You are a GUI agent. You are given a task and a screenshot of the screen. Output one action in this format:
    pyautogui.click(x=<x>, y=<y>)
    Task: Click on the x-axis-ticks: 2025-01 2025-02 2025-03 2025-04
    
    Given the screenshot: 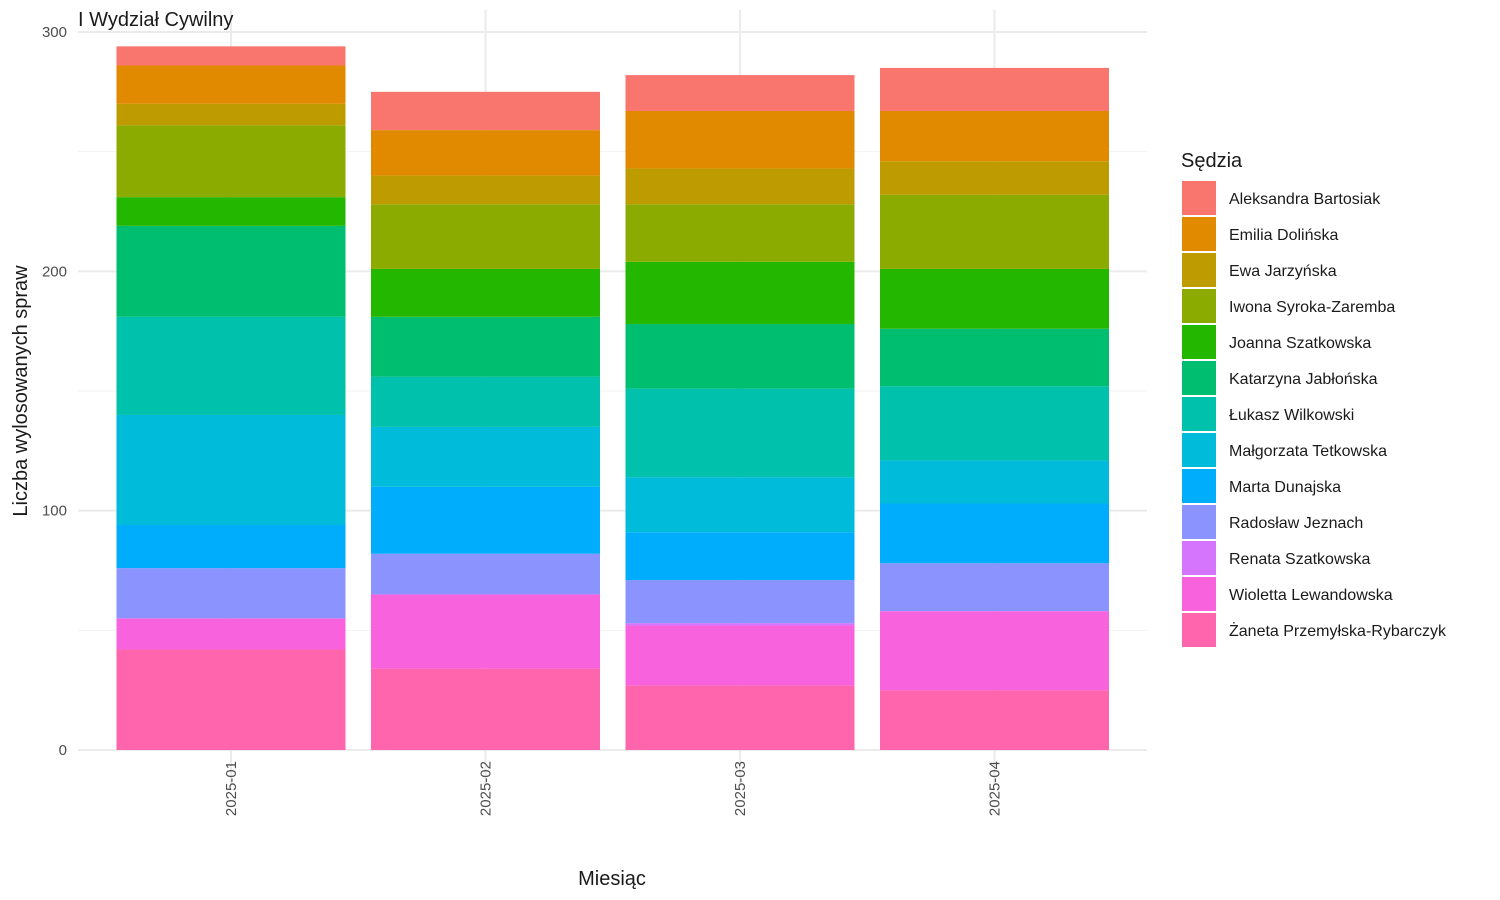 What is the action you would take?
    pyautogui.click(x=613, y=788)
    